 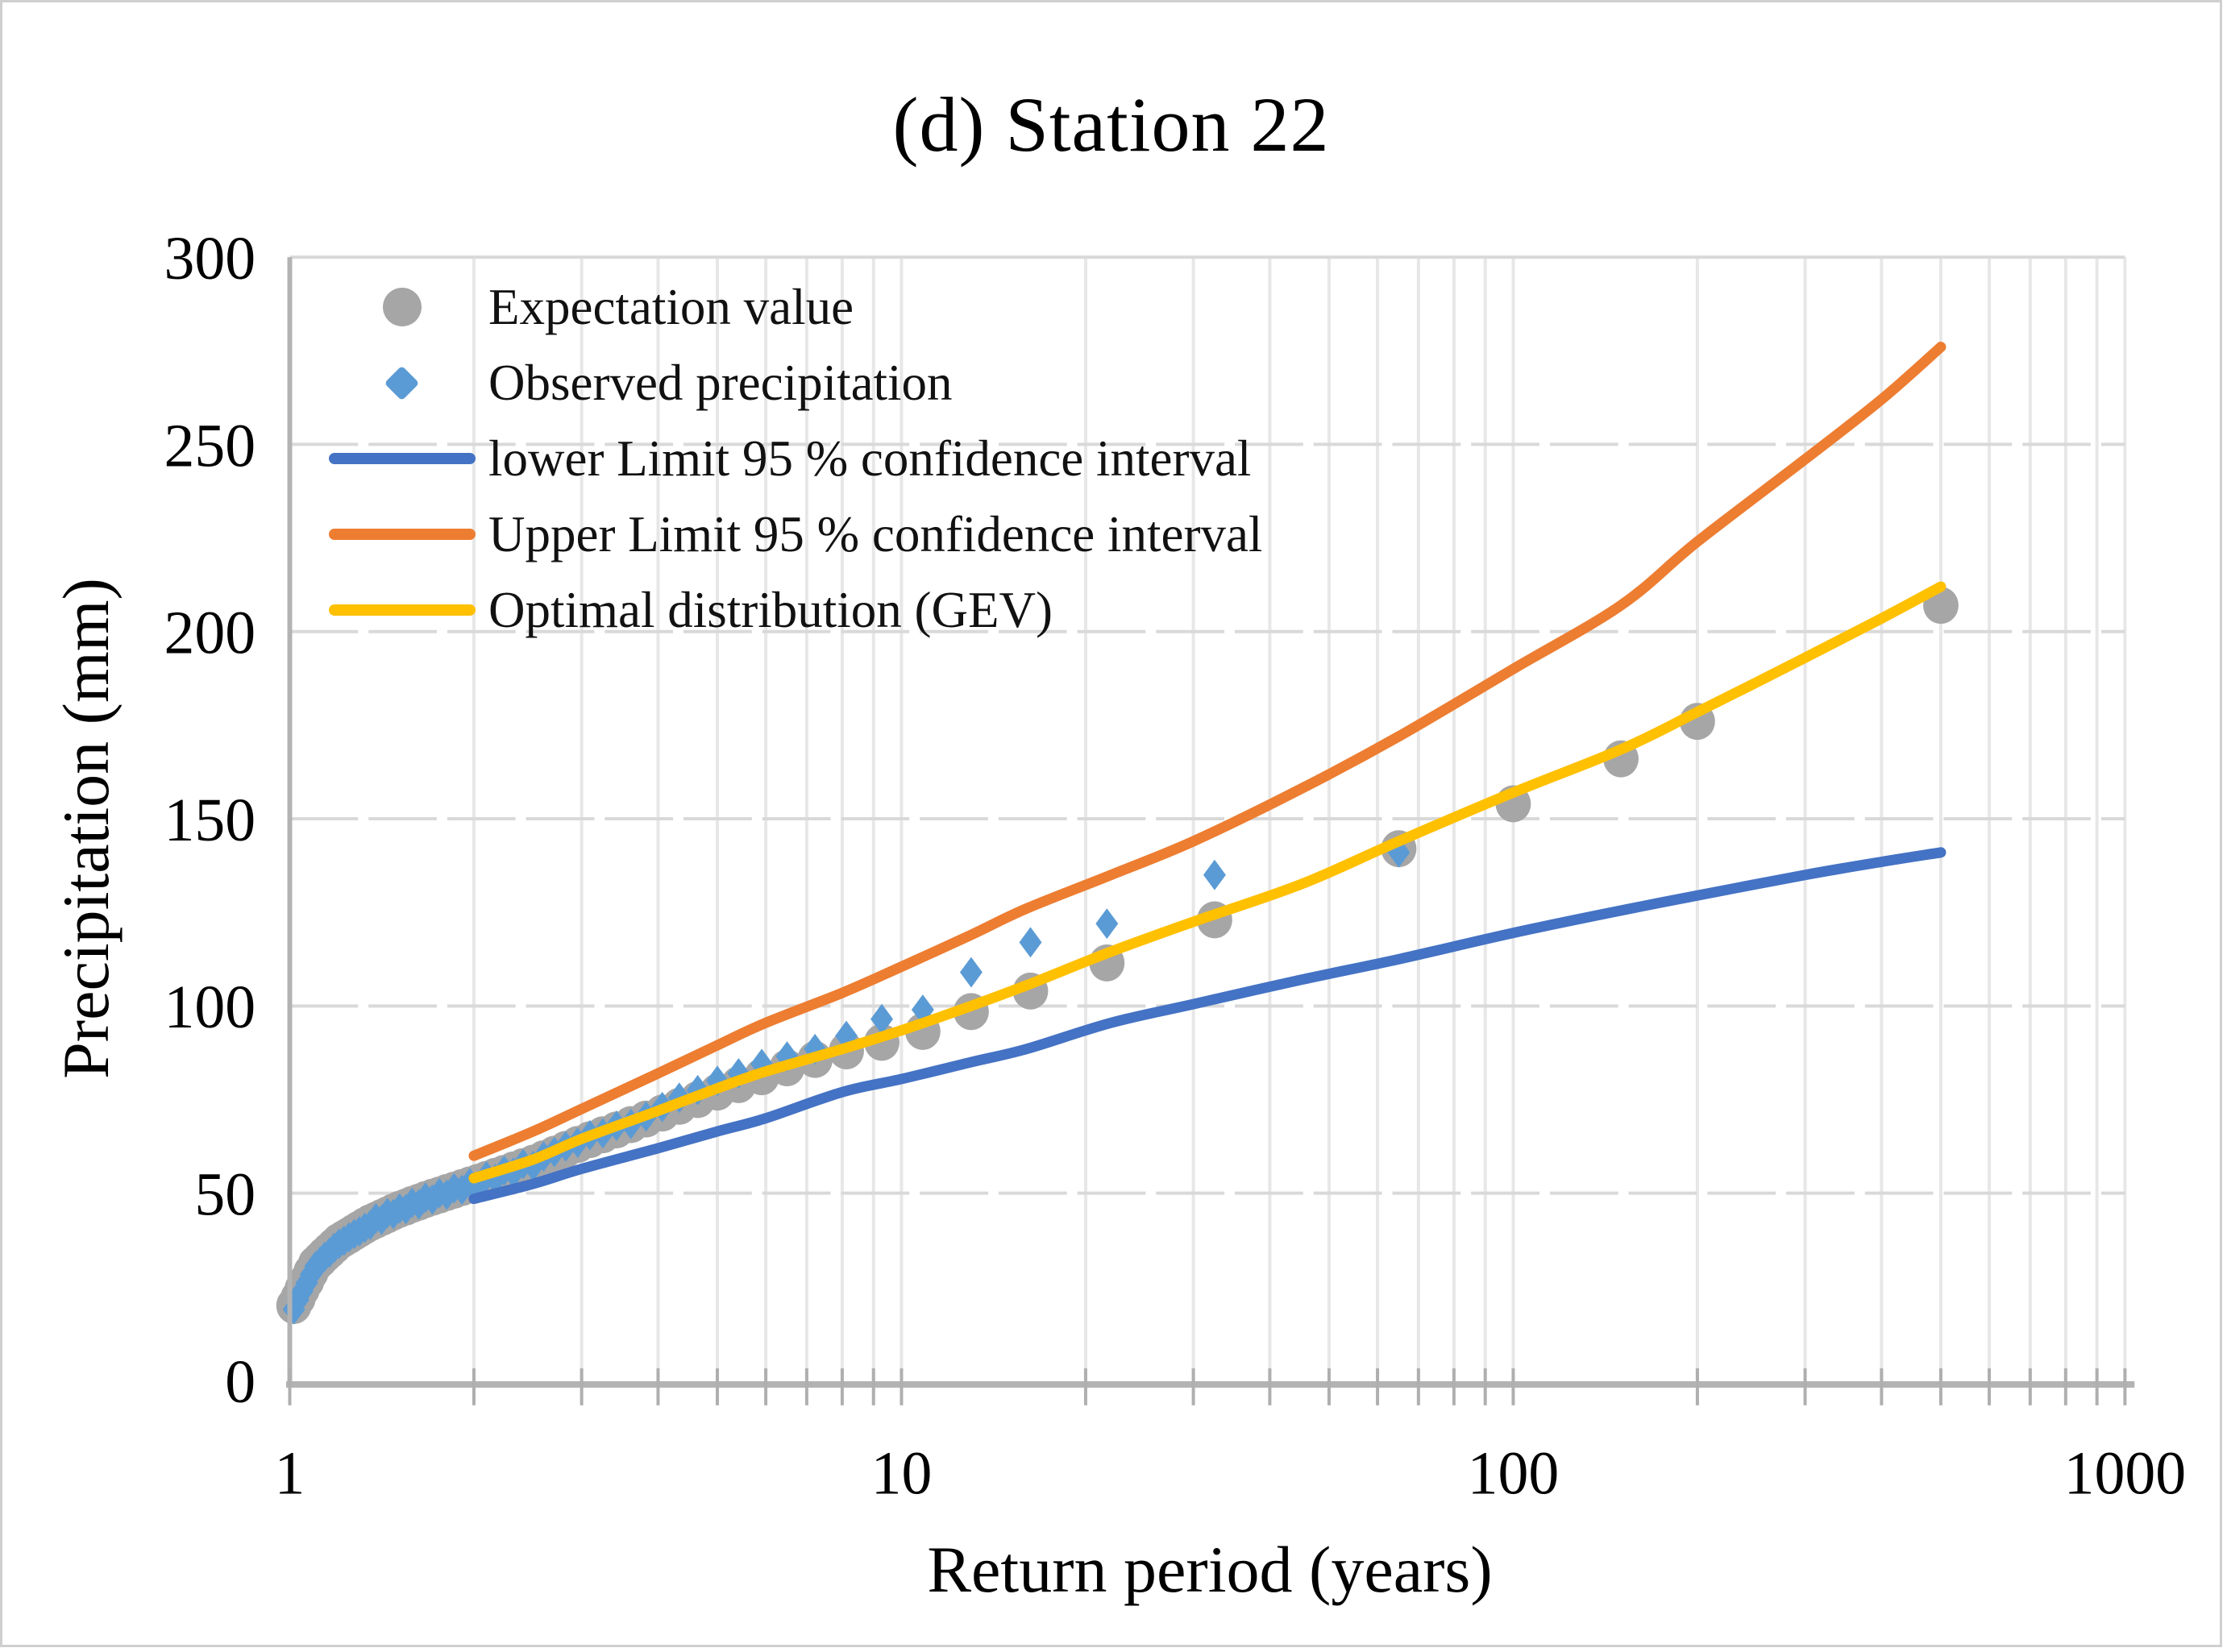 I want to click on x-tick-label-1000: 1000, so click(x=2126, y=1474).